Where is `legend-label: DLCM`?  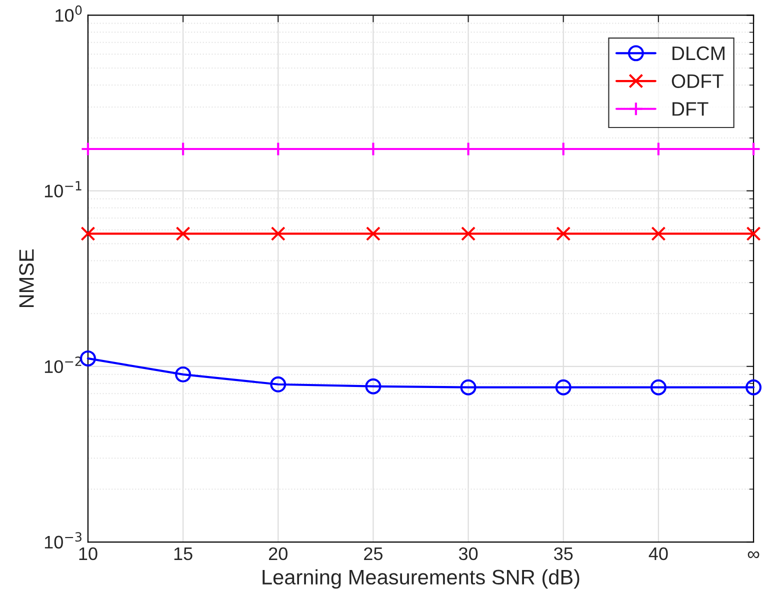 legend-label: DLCM is located at coordinates (698, 53).